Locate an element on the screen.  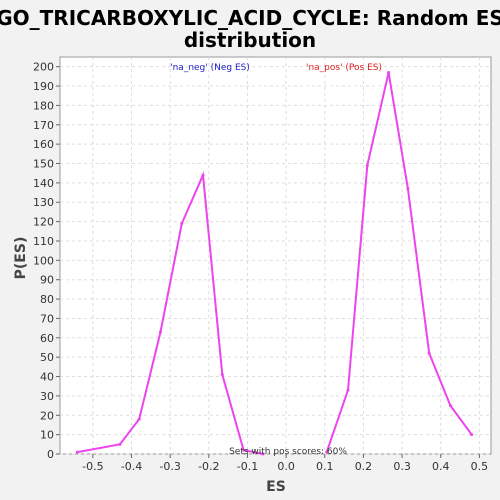
chart-title-line-2: distribution is located at coordinates (250, 40).